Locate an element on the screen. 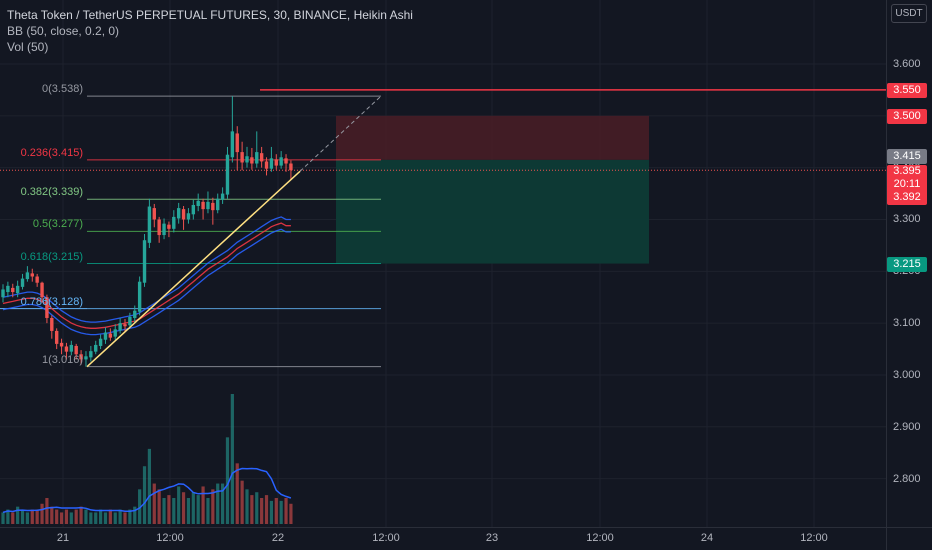  stop-price-badge: 3.500 is located at coordinates (907, 116).